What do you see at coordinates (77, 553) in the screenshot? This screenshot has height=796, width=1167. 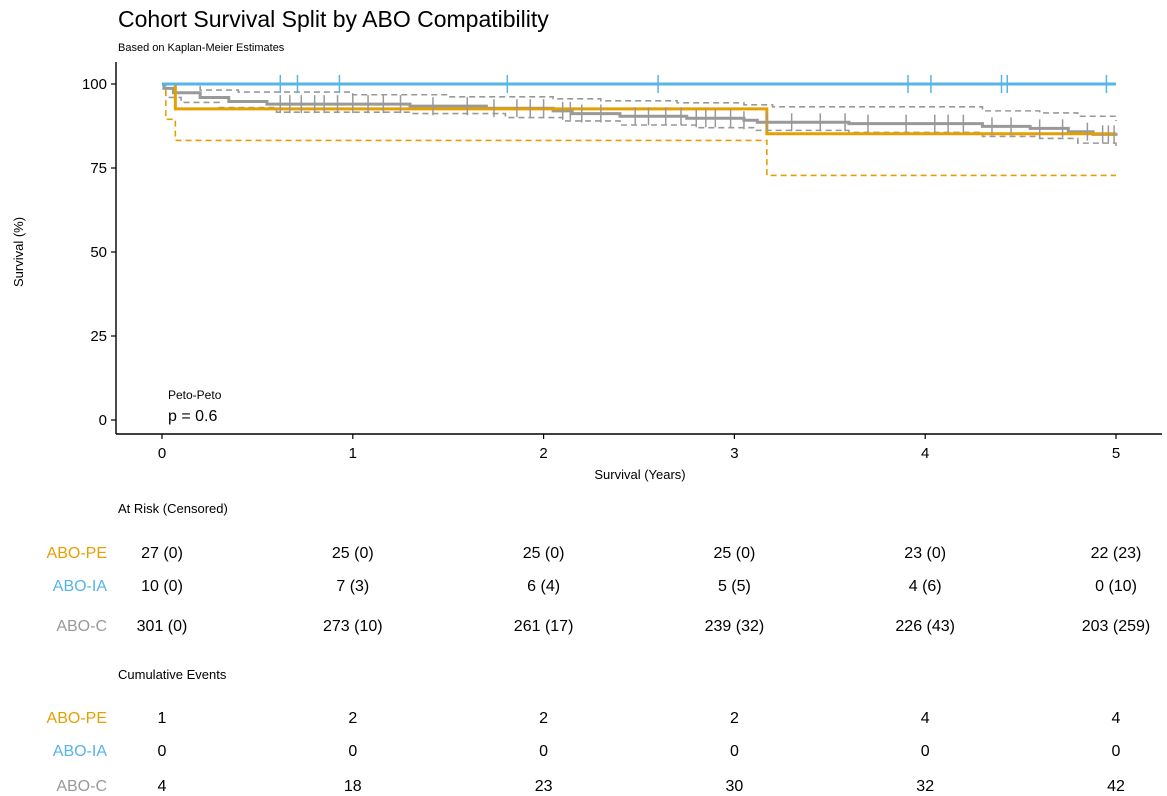 I see `risk-table-row-label: ABO-PE` at bounding box center [77, 553].